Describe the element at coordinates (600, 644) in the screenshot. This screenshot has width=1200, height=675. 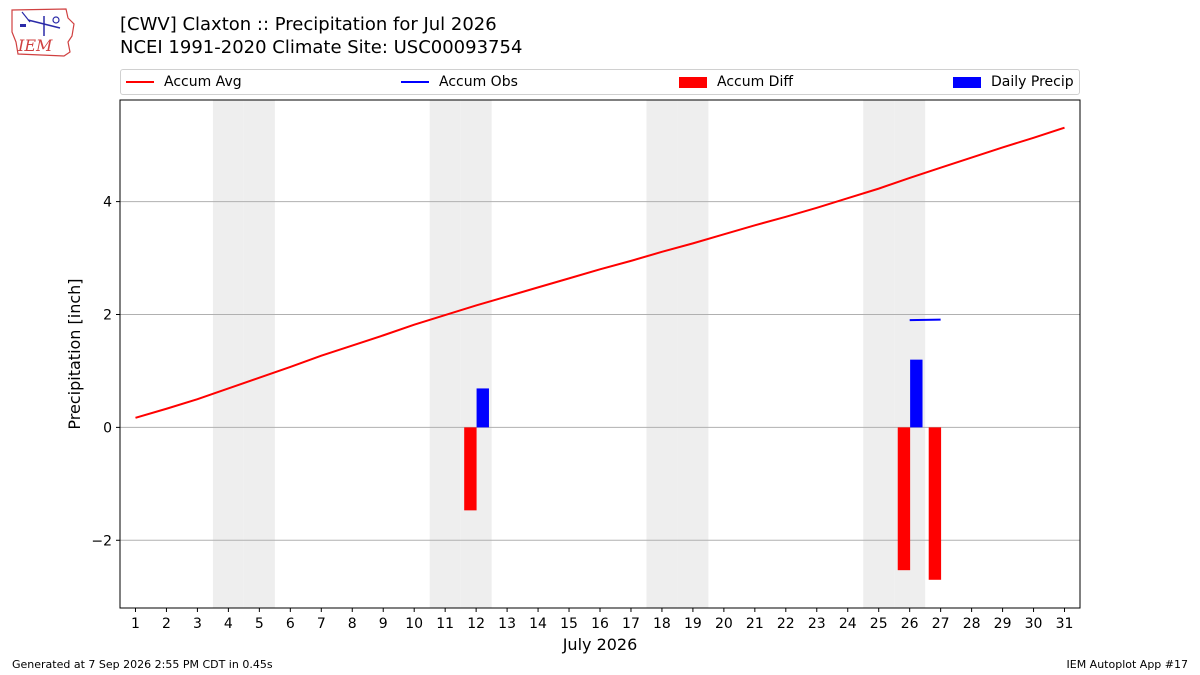
I see `x-axis-label: July 2026` at that location.